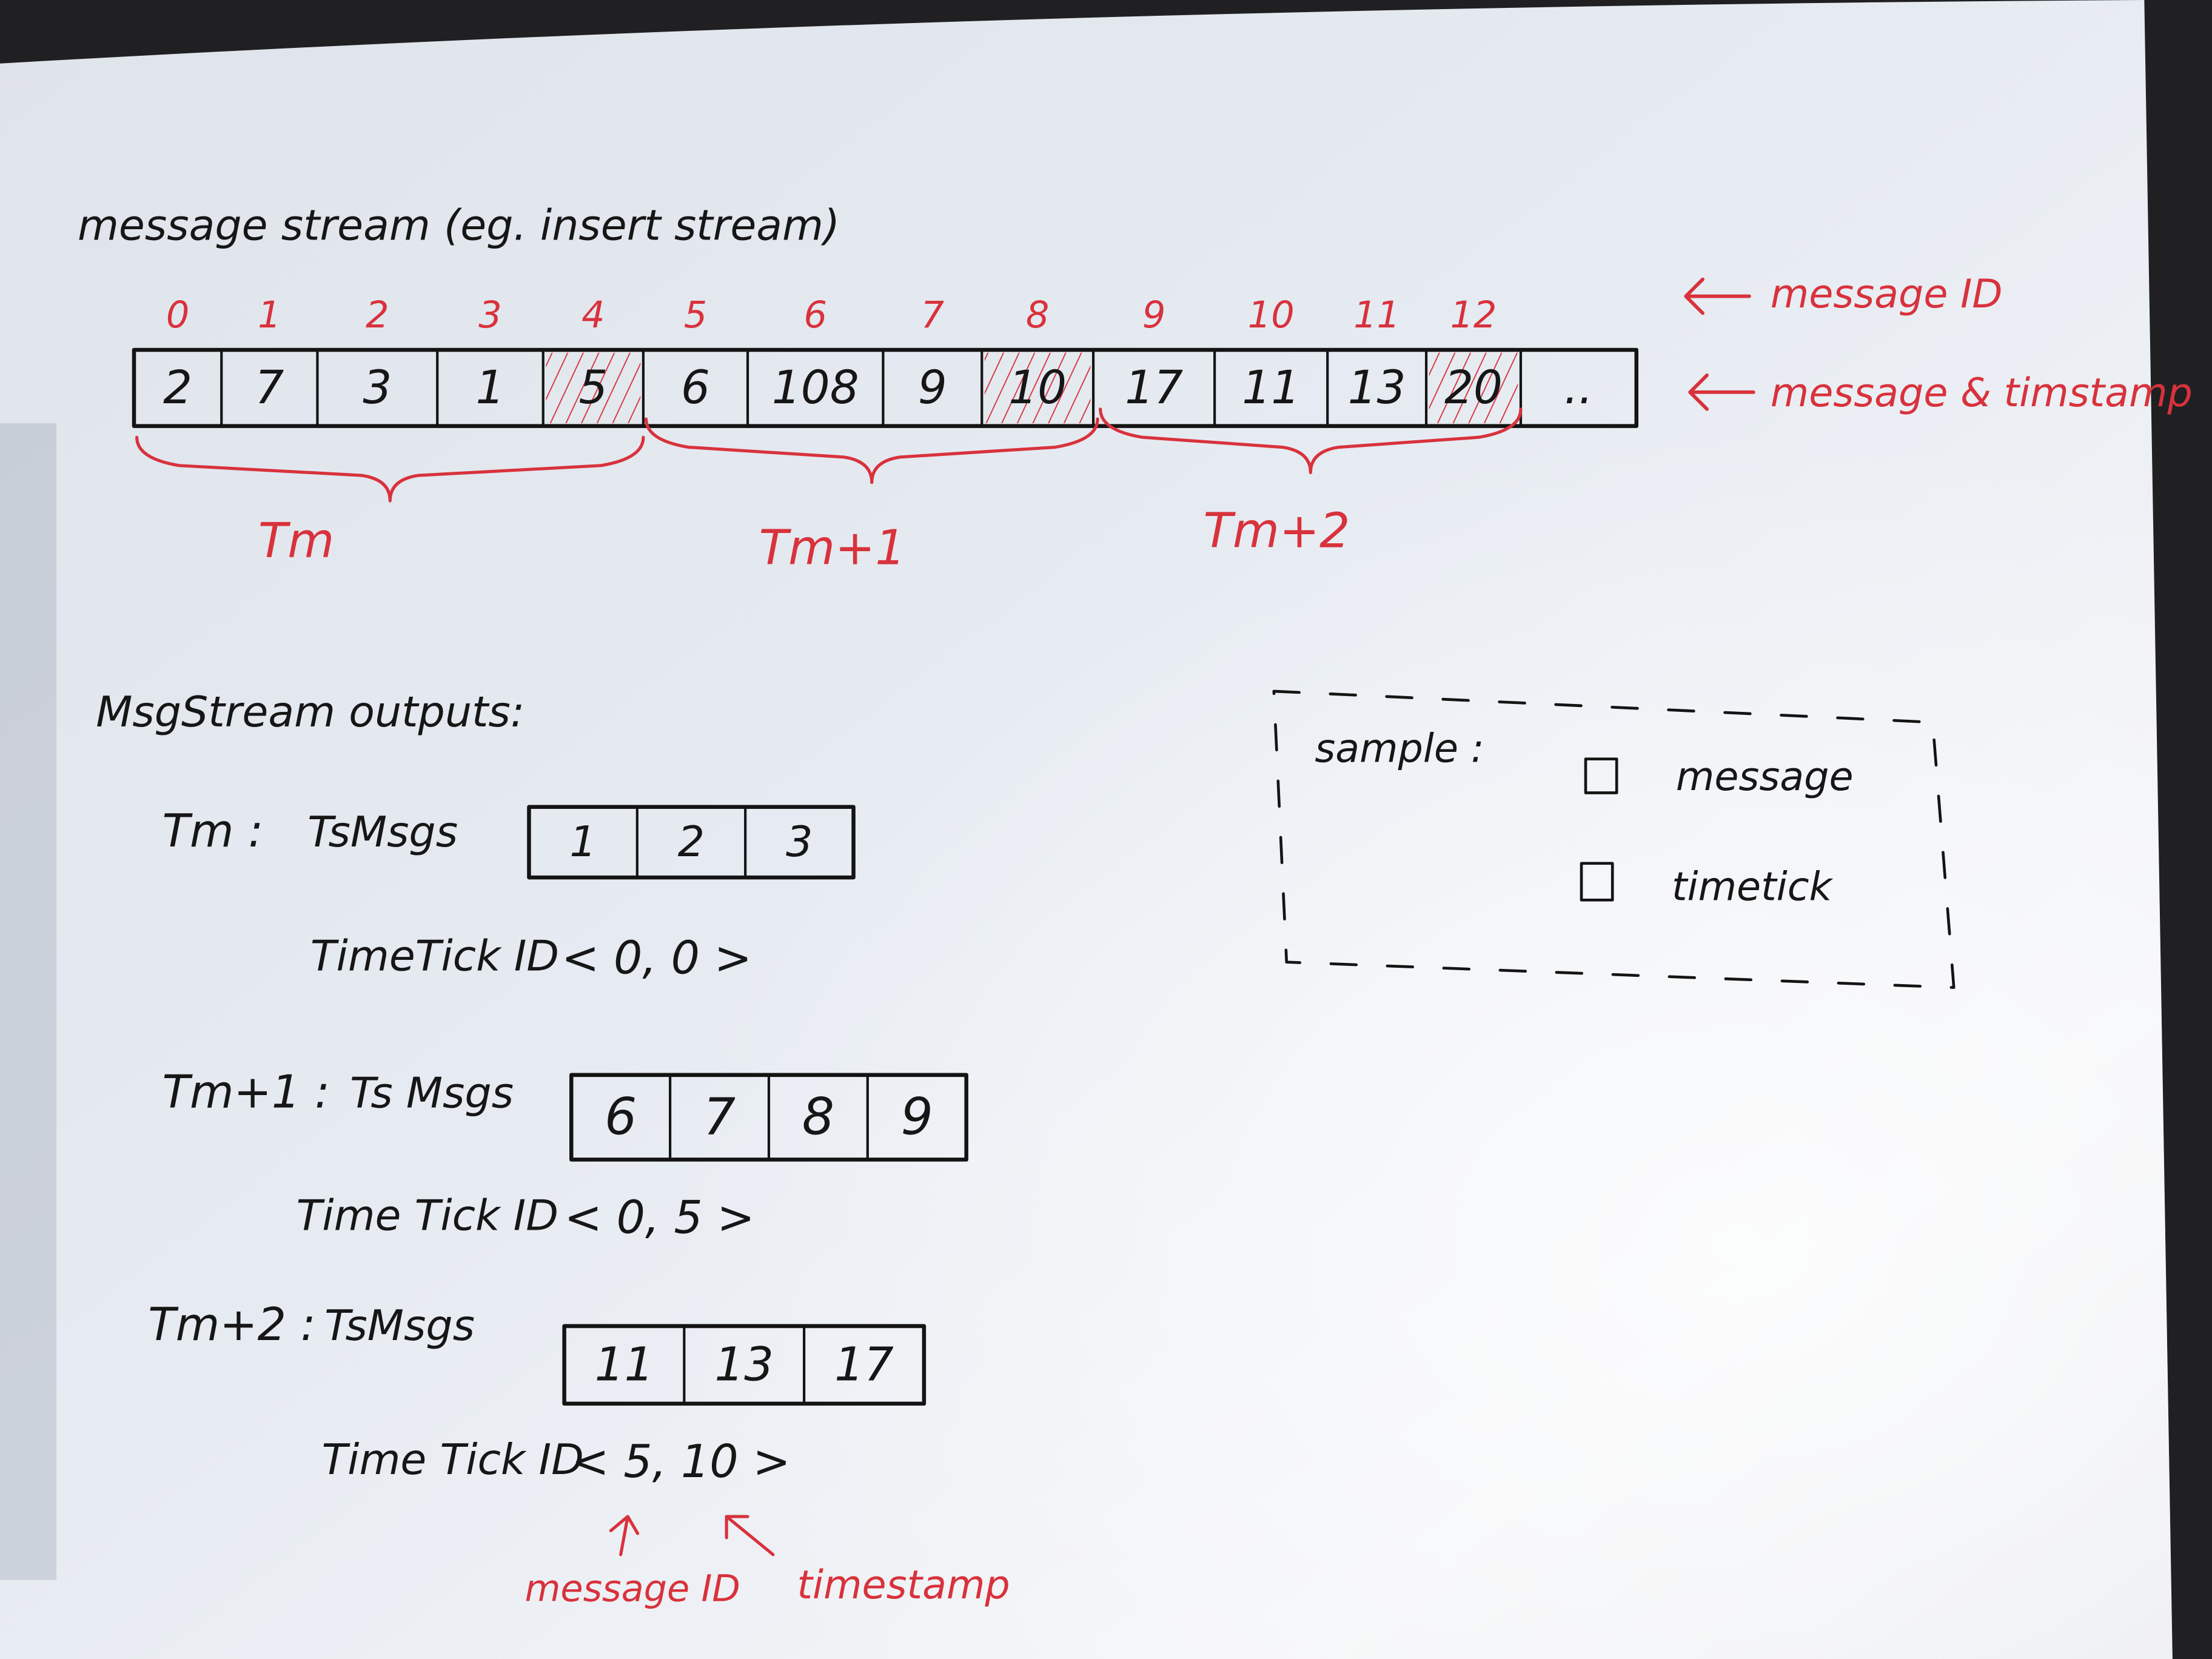 This screenshot has width=2212, height=1659. I want to click on message-id: 10, so click(1272, 315).